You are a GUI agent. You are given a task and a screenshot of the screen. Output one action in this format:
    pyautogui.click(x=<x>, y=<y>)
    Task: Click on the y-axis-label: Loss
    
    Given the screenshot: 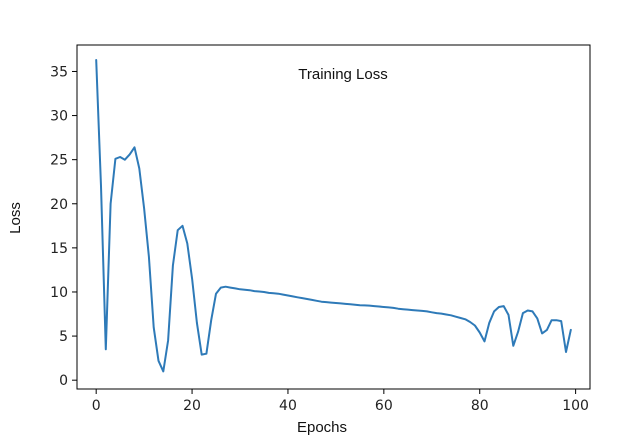 What is the action you would take?
    pyautogui.click(x=15, y=218)
    